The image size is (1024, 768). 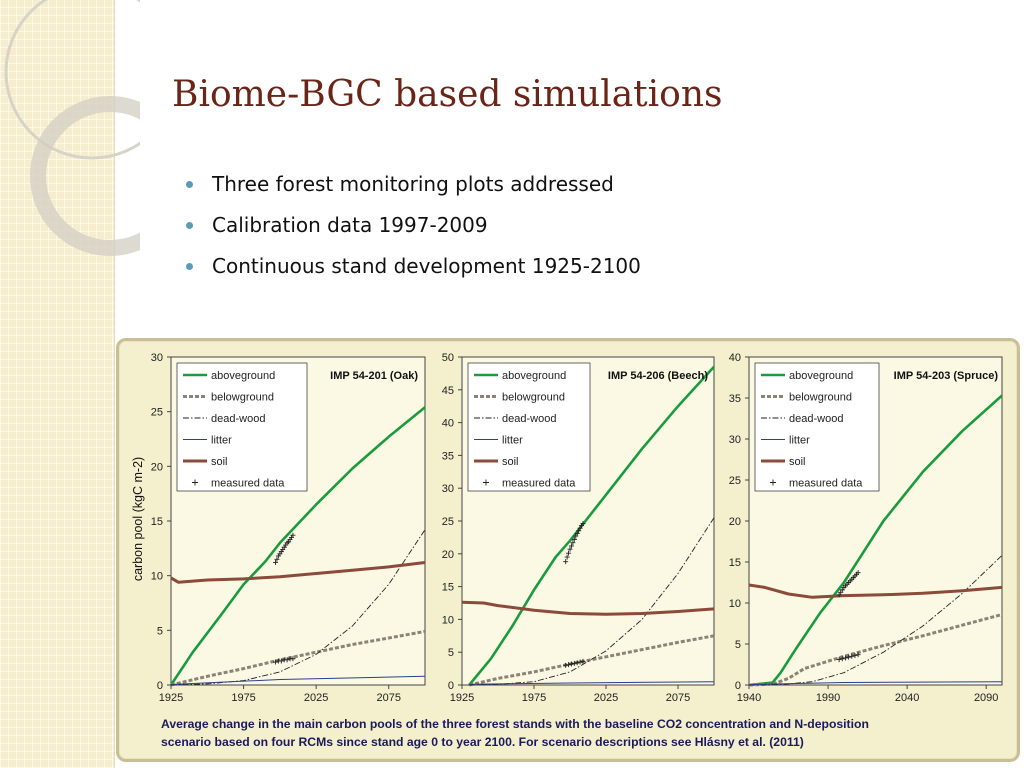 I want to click on x-tick-label: 1940, so click(x=749, y=698).